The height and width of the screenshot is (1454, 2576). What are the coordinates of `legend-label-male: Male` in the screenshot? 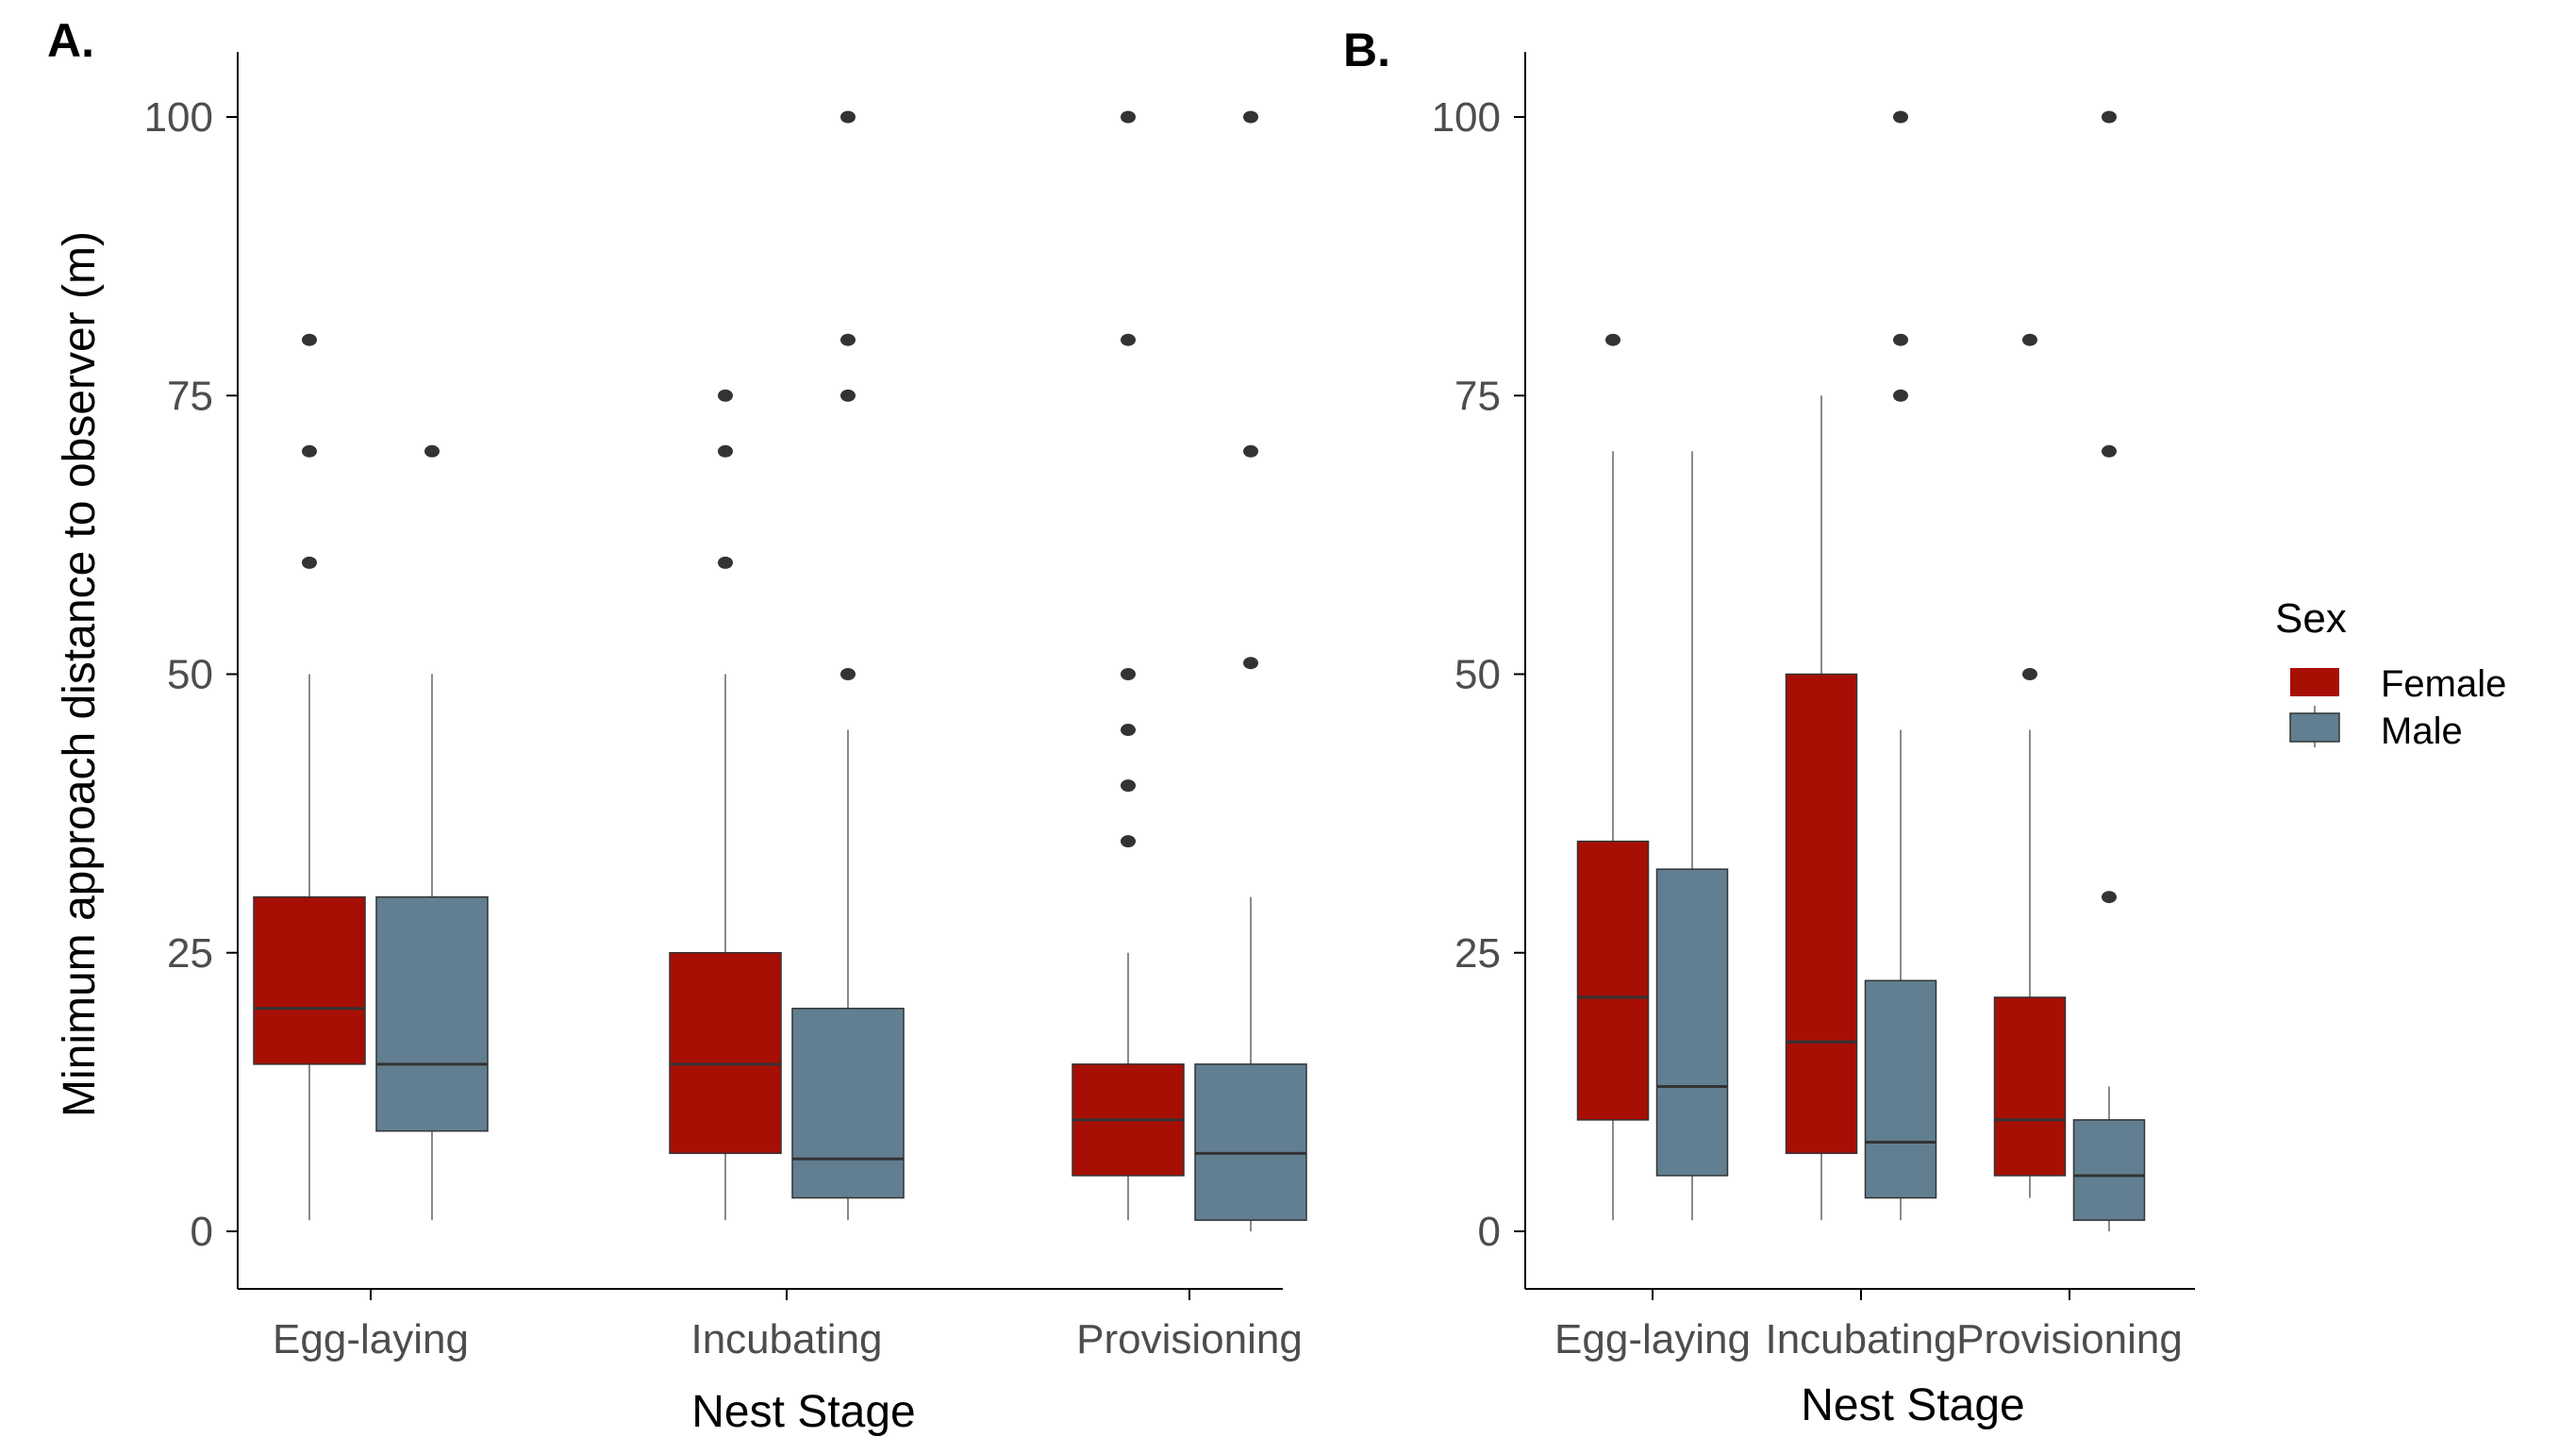 It's located at (2422, 731).